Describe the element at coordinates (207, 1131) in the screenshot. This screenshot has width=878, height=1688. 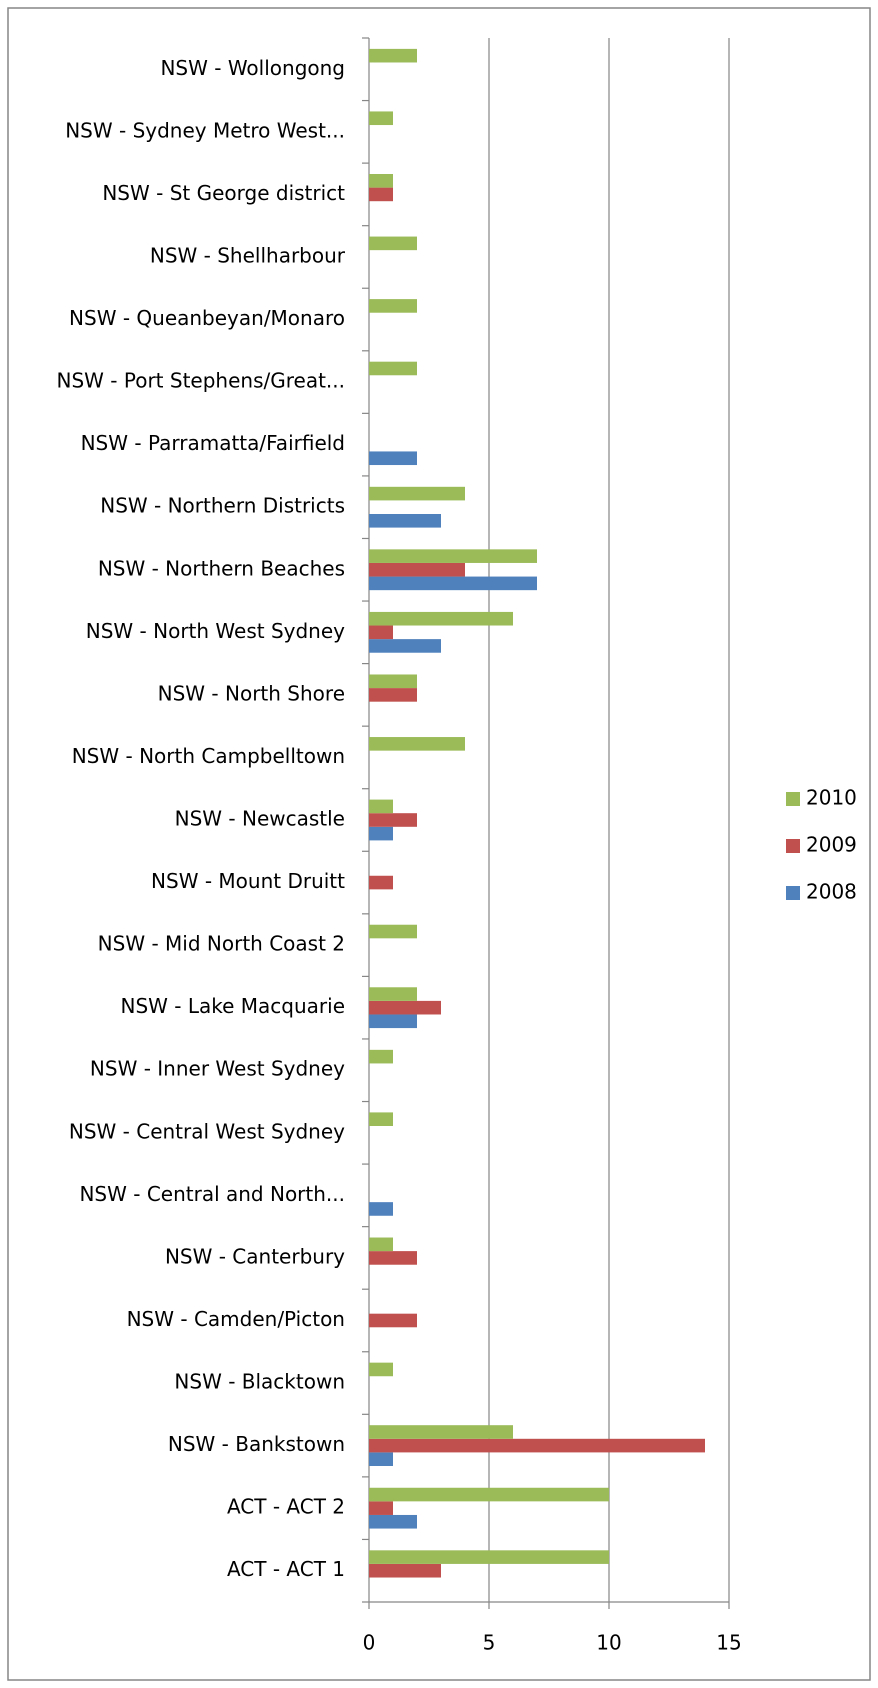
I see `y-tick-label: NSW - Central West Sydney` at that location.